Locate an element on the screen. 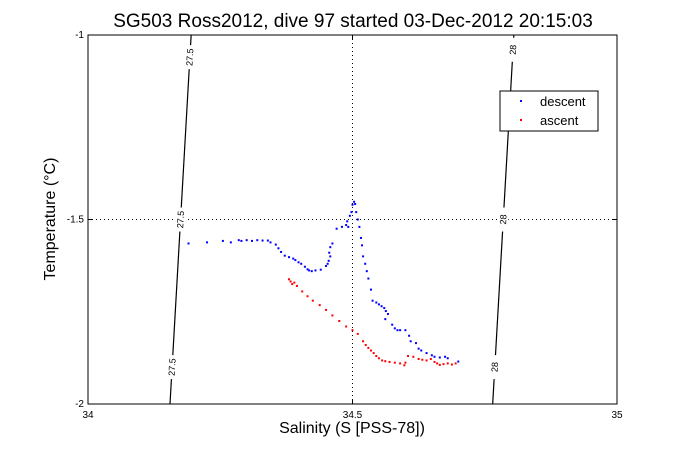  y-tick-label: -2 is located at coordinates (79, 404).